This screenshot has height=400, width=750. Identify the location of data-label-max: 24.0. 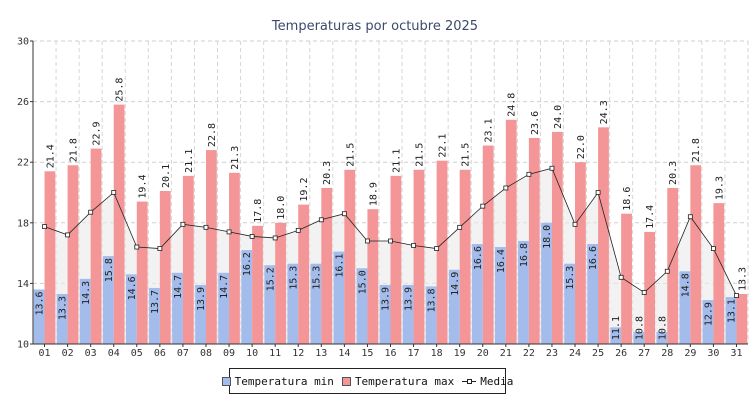
(558, 117).